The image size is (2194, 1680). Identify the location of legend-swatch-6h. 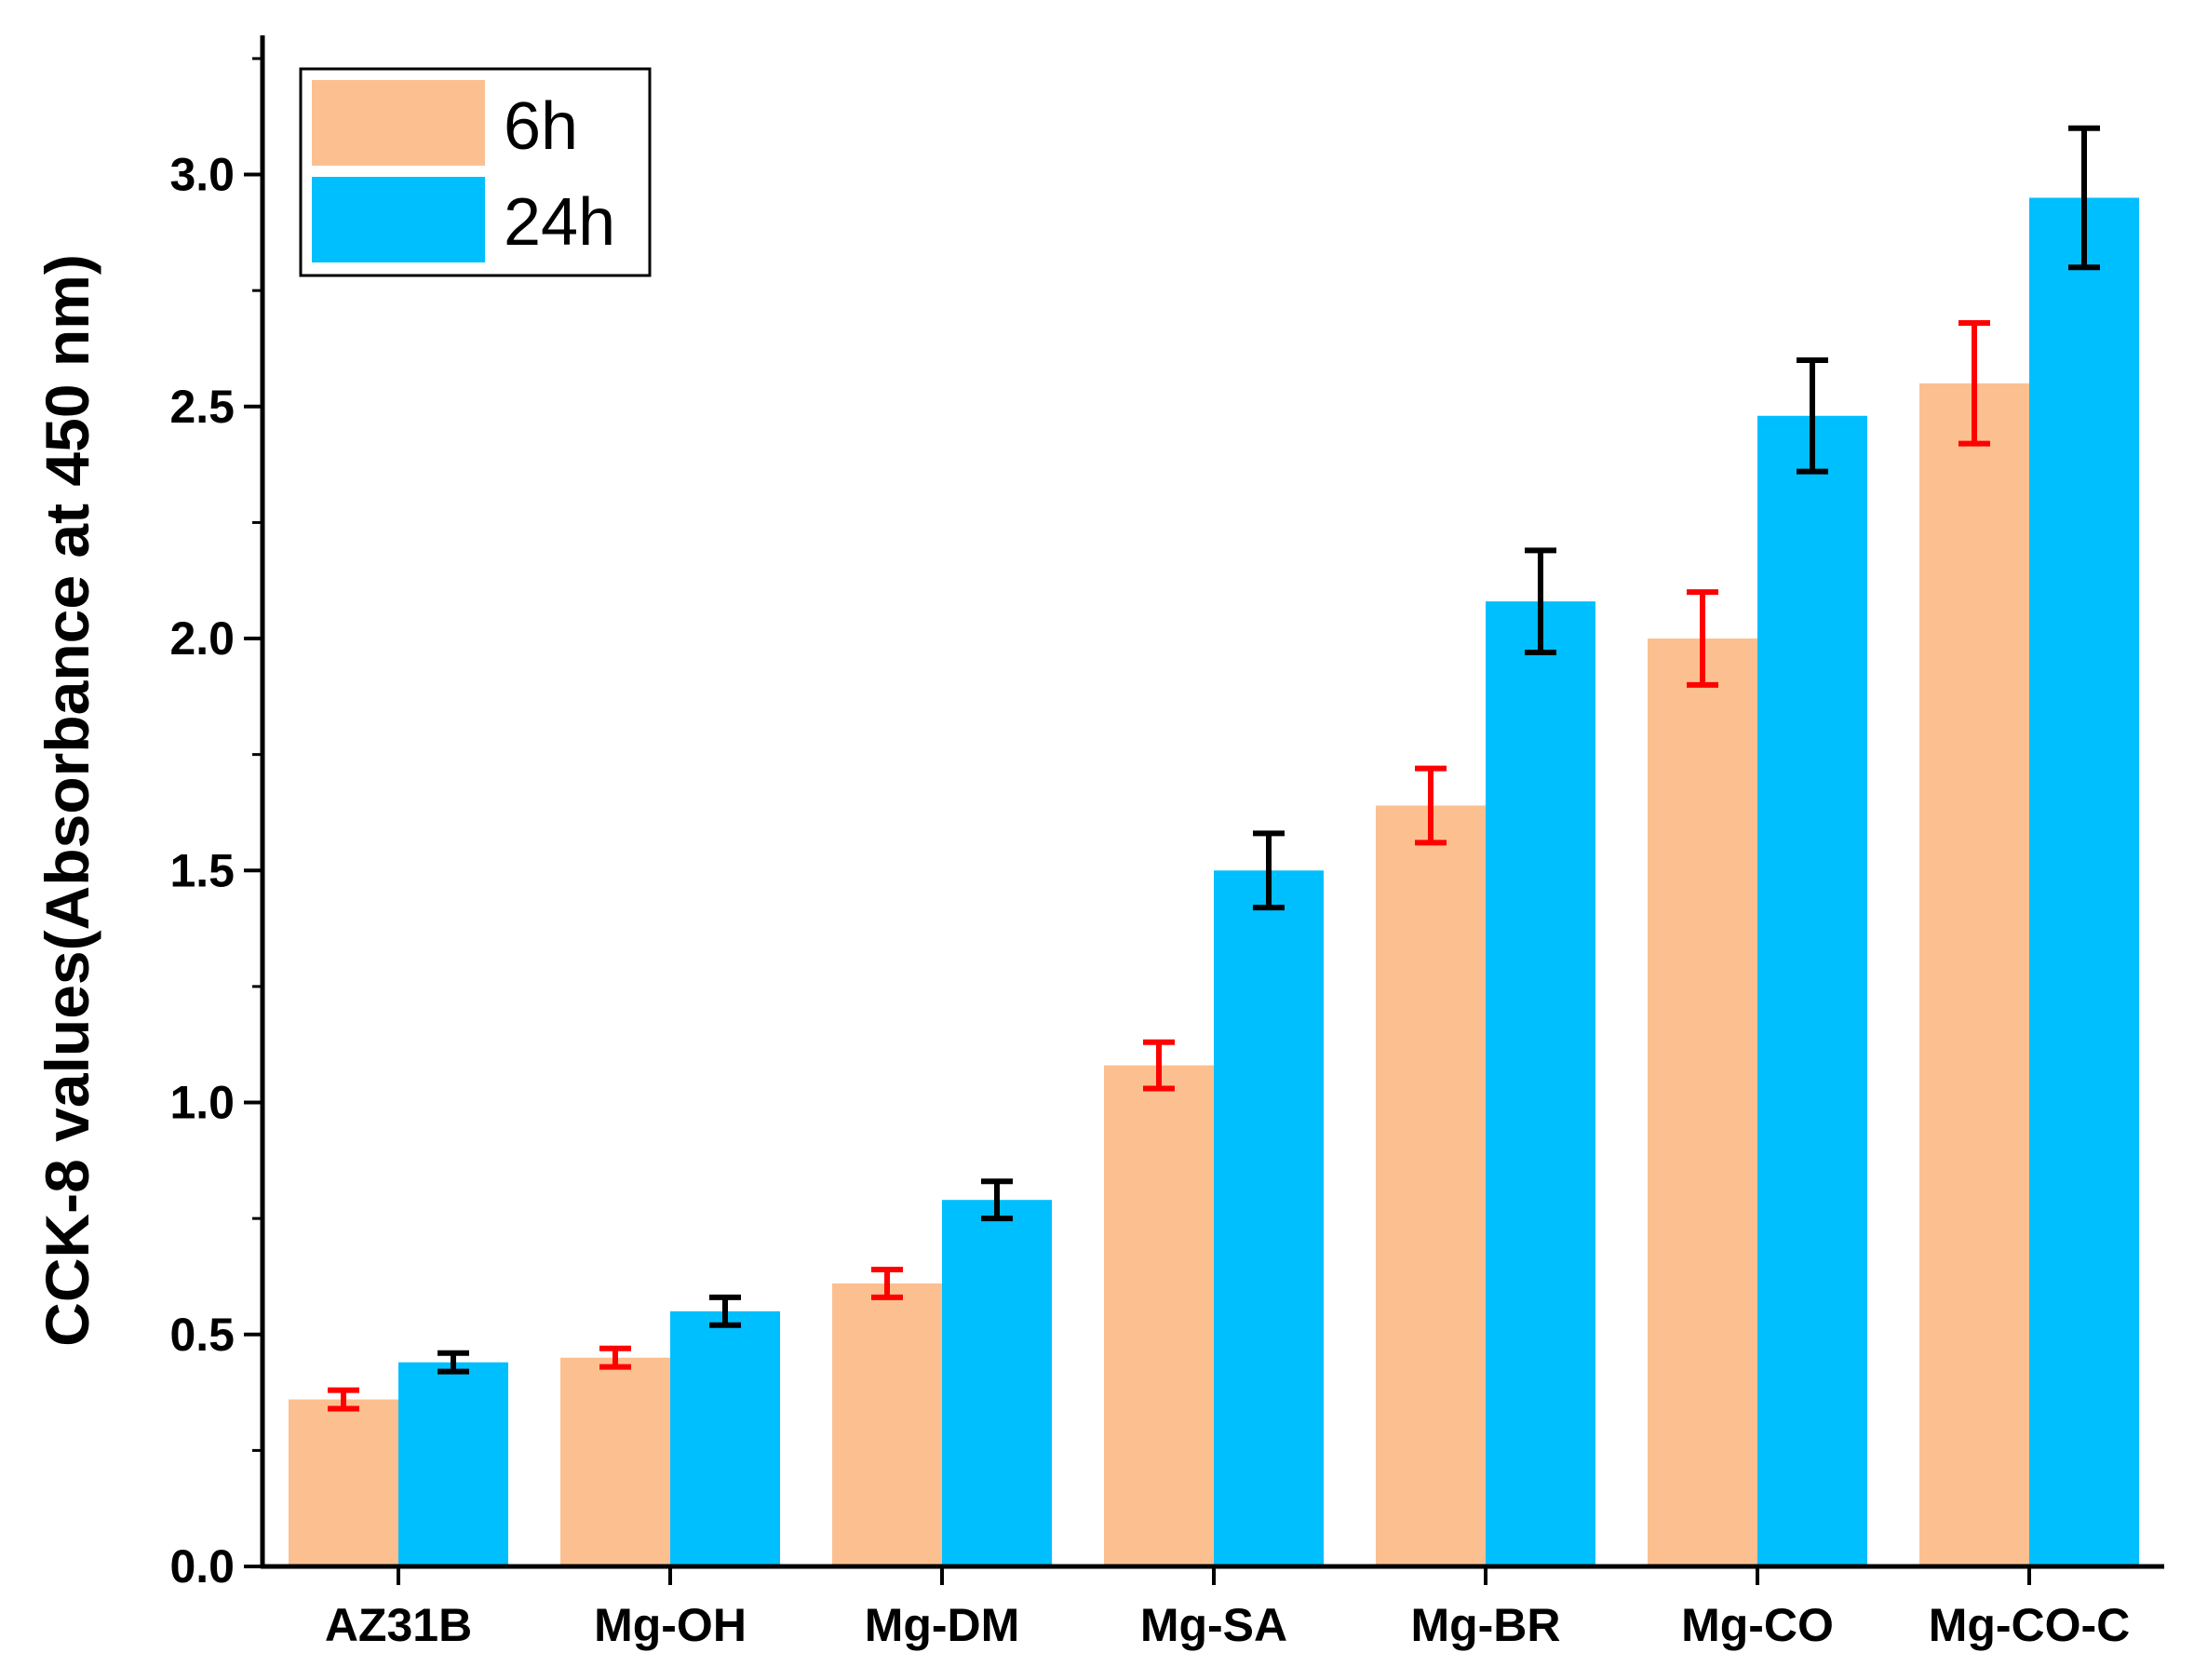
(399, 123).